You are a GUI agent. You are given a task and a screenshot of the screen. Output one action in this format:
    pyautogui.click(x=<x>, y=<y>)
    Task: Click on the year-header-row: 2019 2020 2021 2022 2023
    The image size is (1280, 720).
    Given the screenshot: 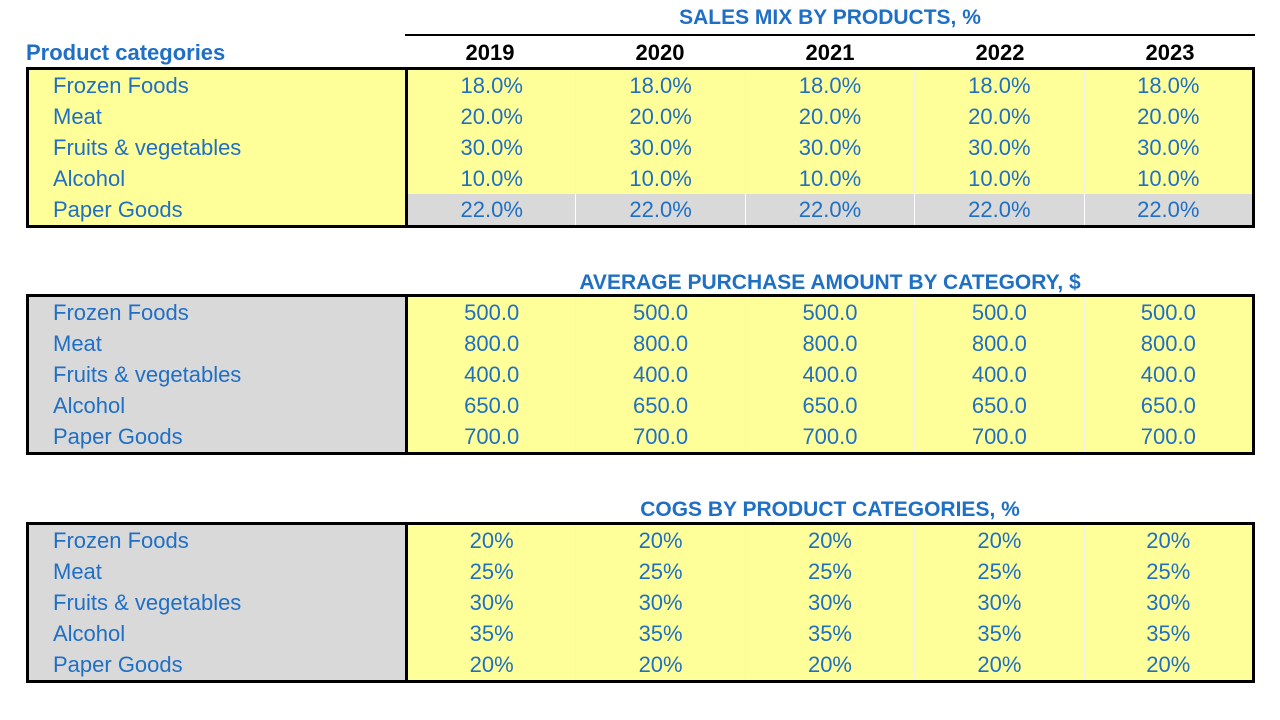 What is the action you would take?
    pyautogui.click(x=830, y=53)
    